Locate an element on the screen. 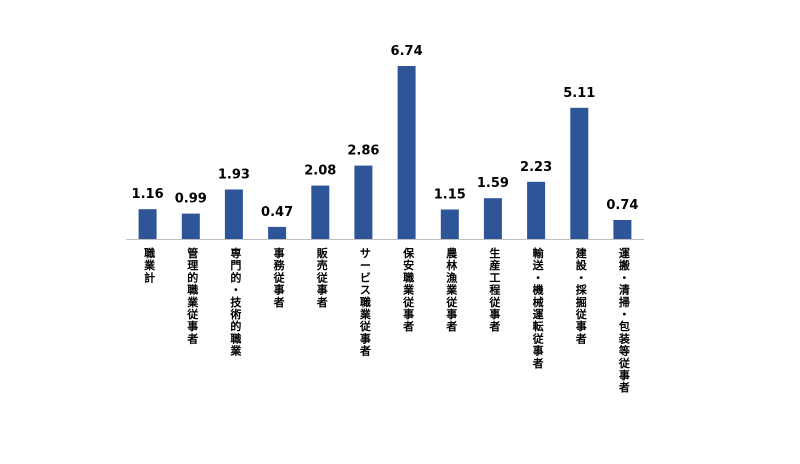 The height and width of the screenshot is (464, 800). category-label-7: 農林漁業従事者 is located at coordinates (451, 289).